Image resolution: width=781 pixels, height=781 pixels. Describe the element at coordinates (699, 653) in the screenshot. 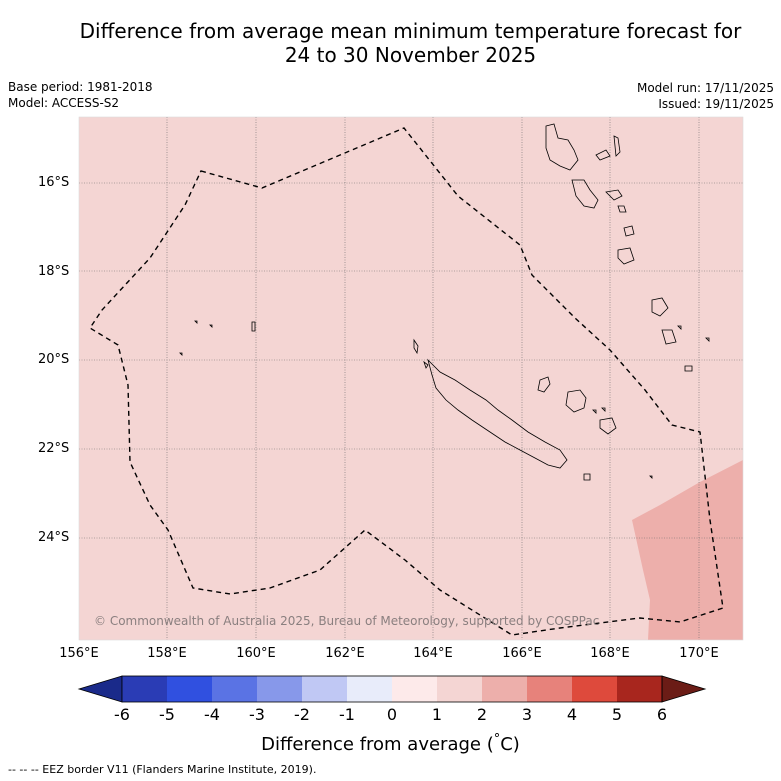

I see `lon-label: 170°E` at that location.